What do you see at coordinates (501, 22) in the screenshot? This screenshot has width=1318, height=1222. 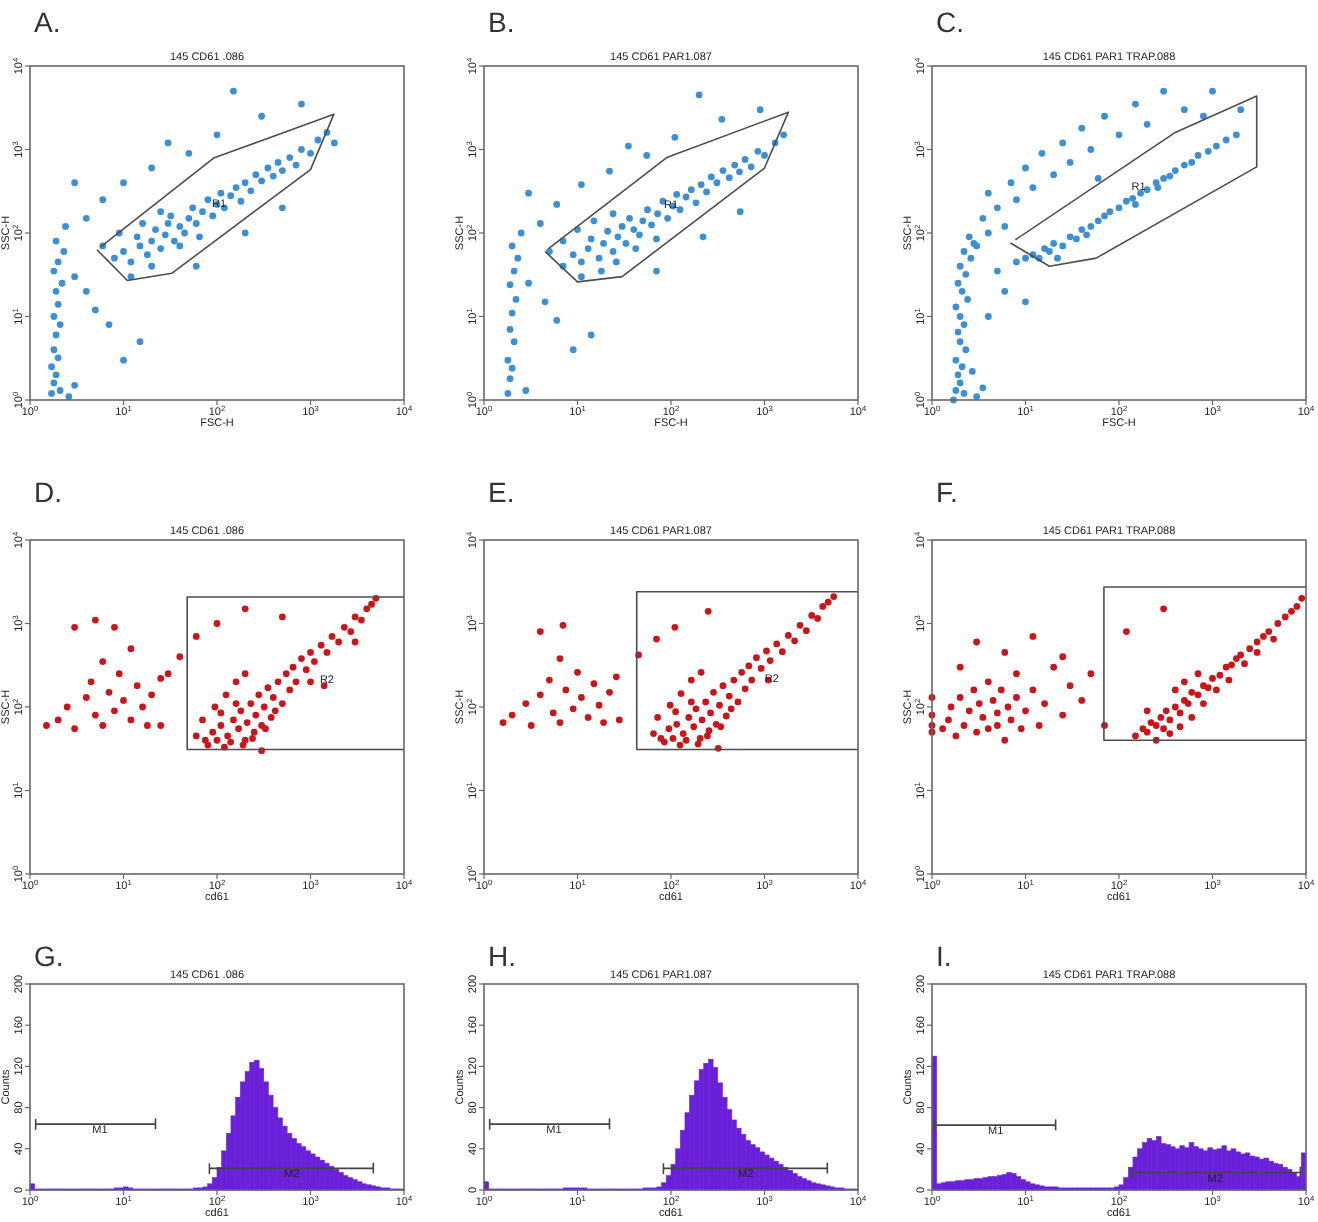 I see `chart-title: B.` at bounding box center [501, 22].